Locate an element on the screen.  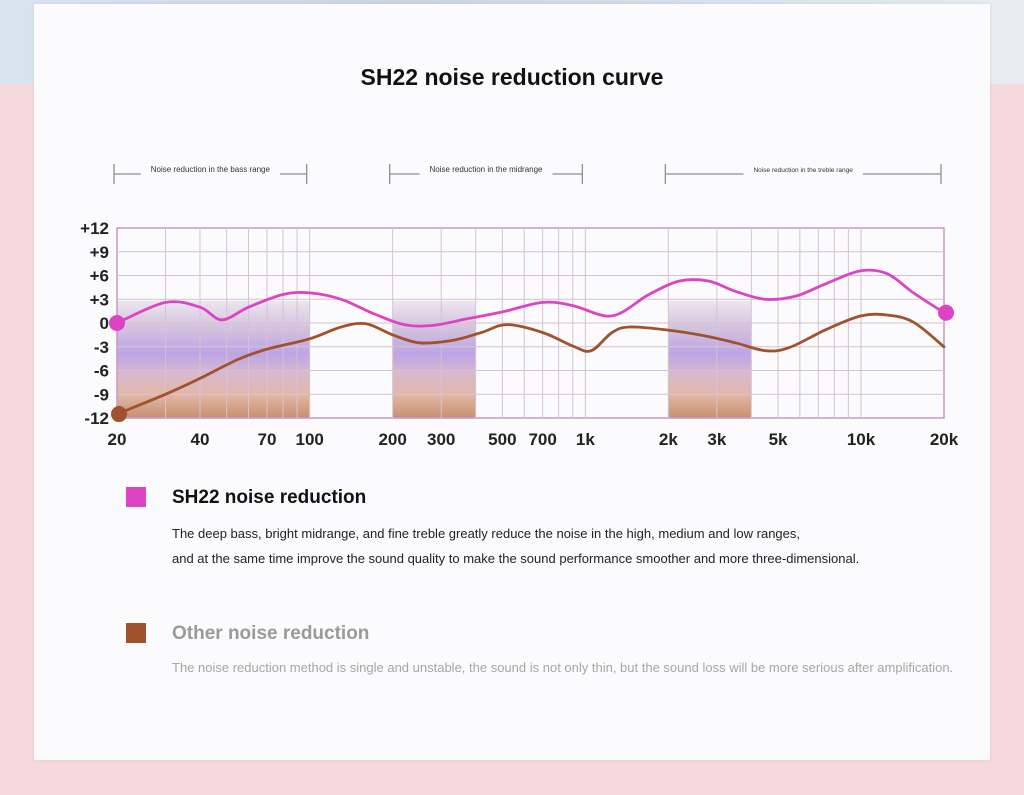
range-label-2: Noise reduction in the treble range is located at coordinates (803, 170).